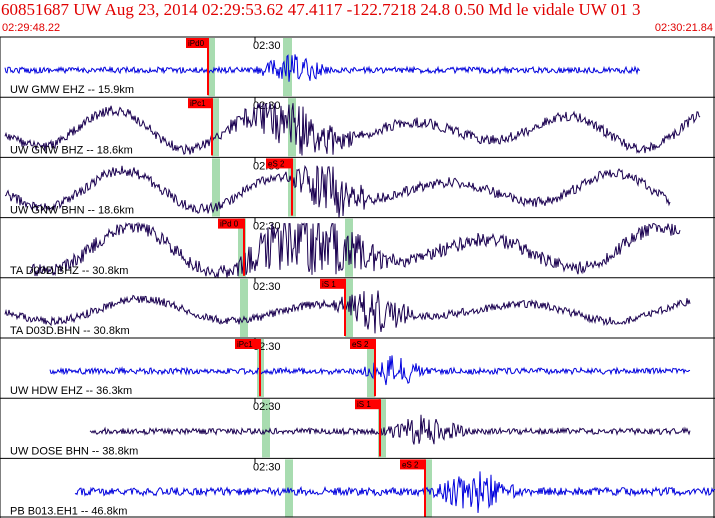  What do you see at coordinates (69, 271) in the screenshot?
I see `station-label: TA D03D.BHZ -- 30.8km` at bounding box center [69, 271].